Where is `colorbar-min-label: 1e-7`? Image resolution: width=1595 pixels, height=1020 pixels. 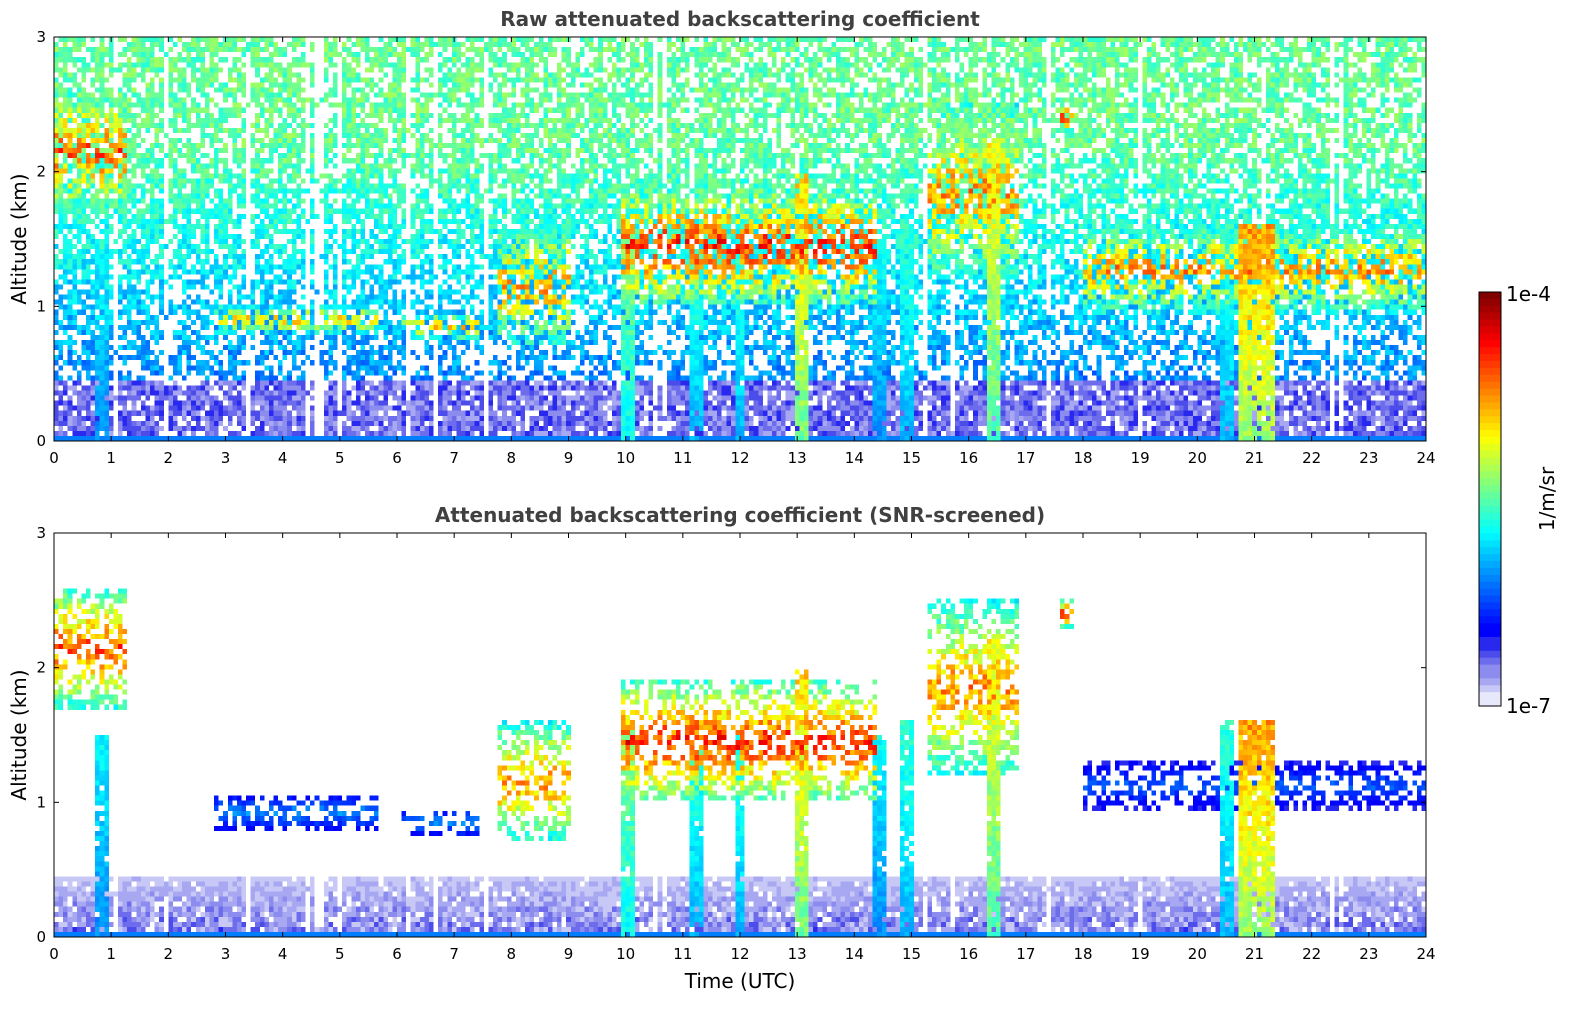 colorbar-min-label: 1e-7 is located at coordinates (1528, 706).